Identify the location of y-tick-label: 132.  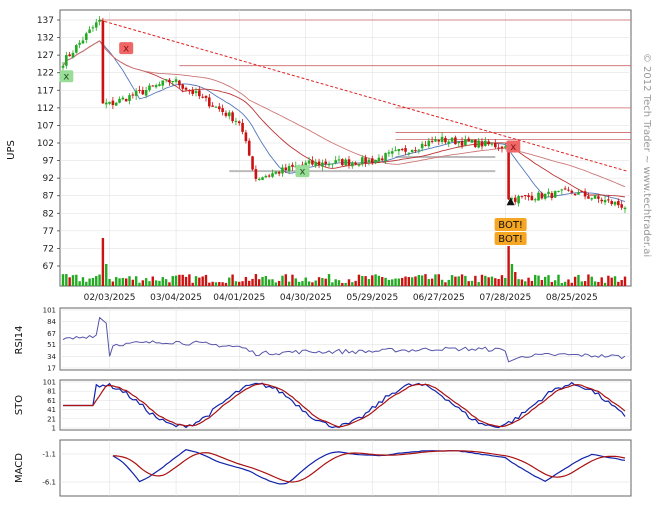
(45, 39).